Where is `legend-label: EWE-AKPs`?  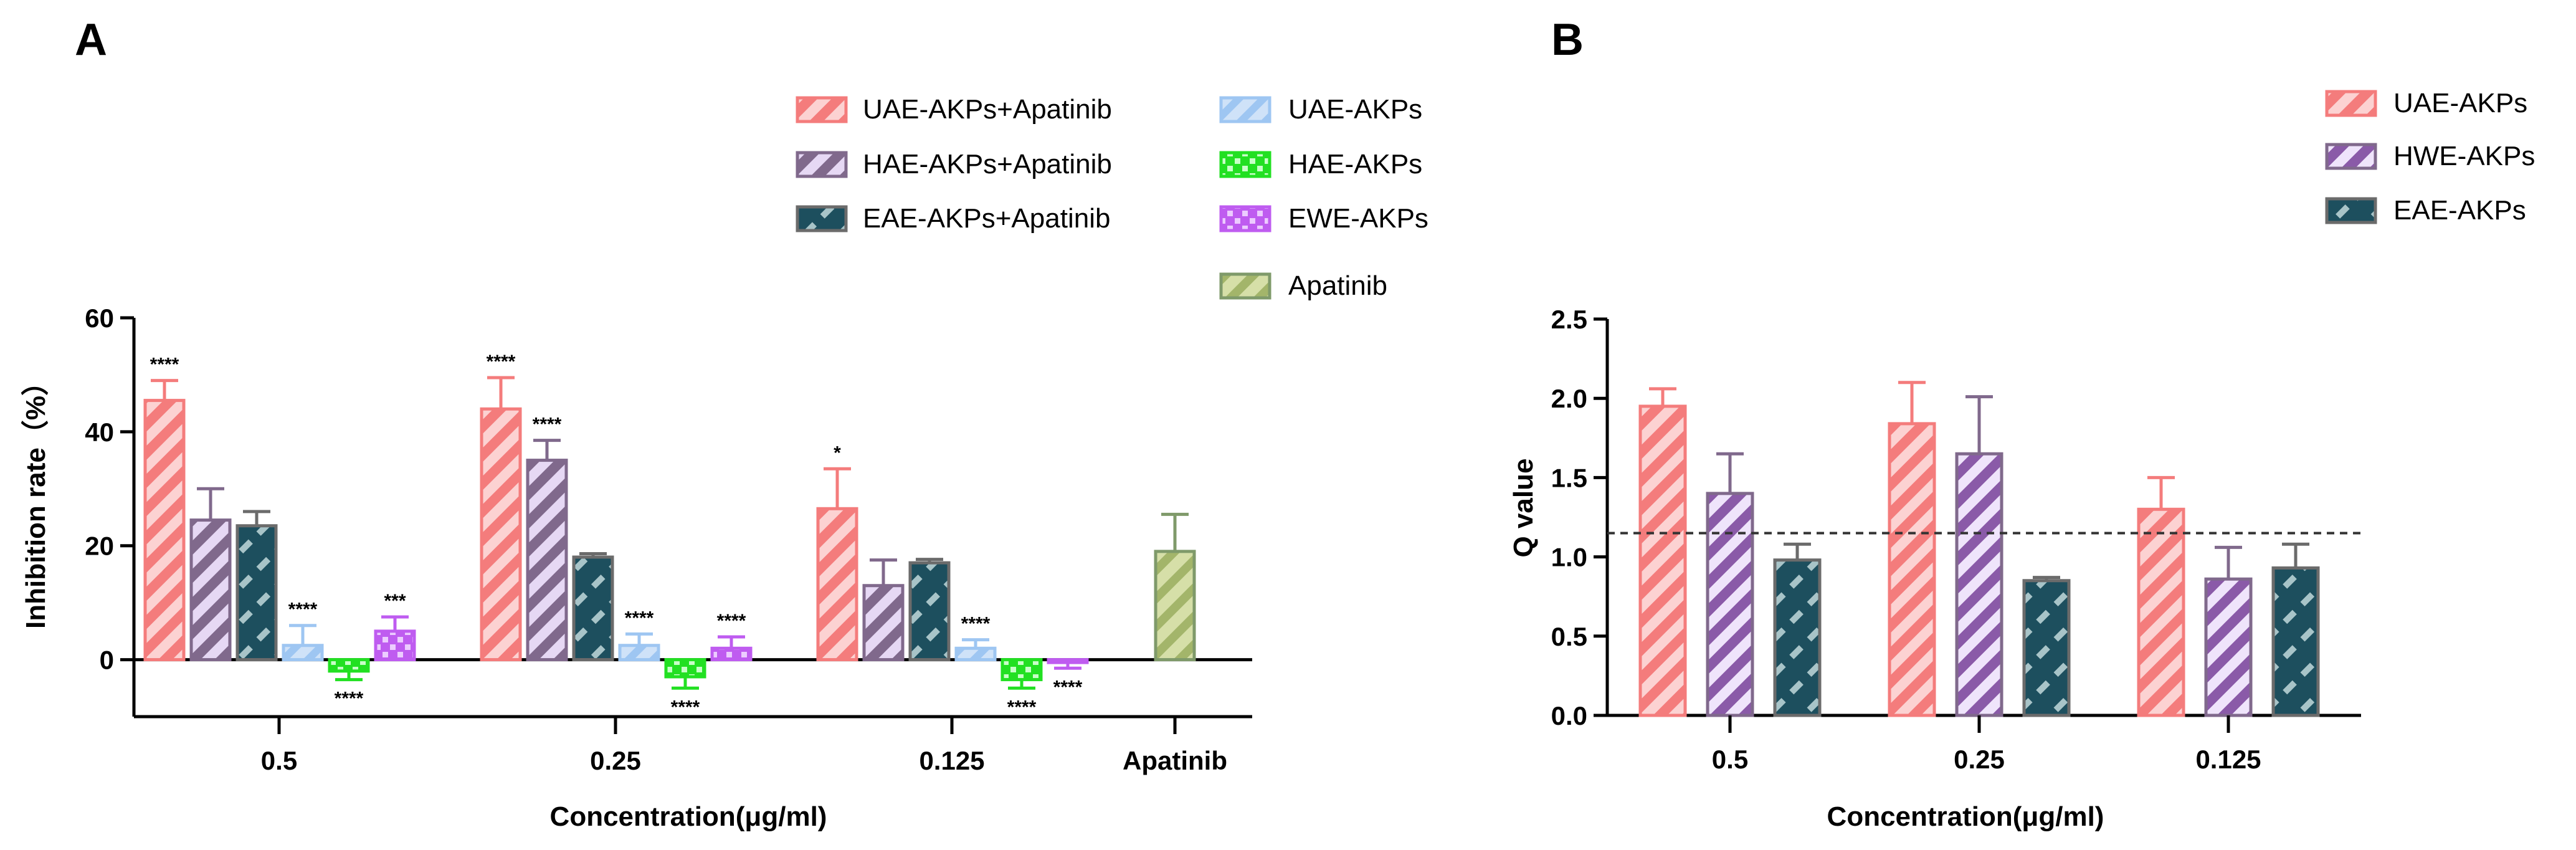
legend-label: EWE-AKPs is located at coordinates (1358, 218).